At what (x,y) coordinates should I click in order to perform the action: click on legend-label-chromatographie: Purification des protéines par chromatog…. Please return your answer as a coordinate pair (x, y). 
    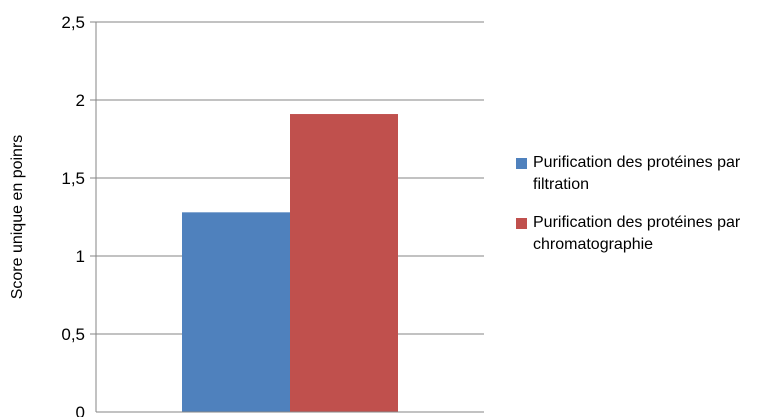
    Looking at the image, I should click on (637, 233).